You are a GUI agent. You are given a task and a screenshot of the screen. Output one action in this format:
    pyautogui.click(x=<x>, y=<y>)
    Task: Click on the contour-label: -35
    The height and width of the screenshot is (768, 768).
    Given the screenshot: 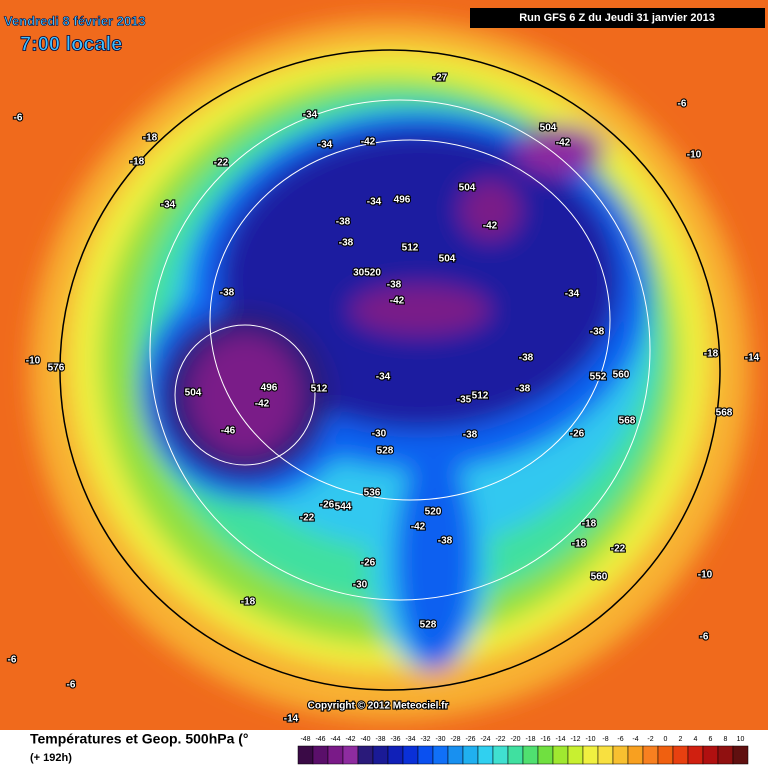 What is the action you would take?
    pyautogui.click(x=464, y=400)
    